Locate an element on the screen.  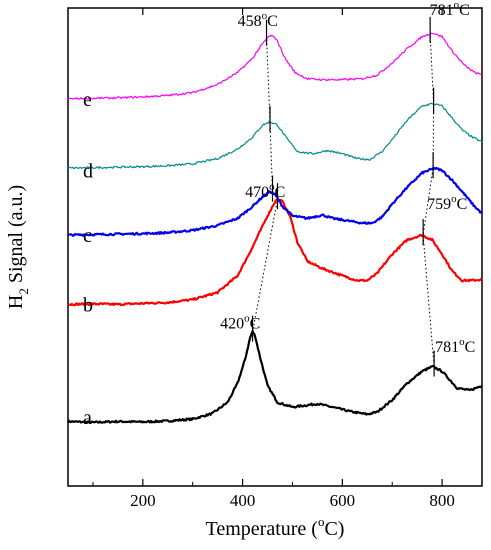
peak-annotation-value: 458 is located at coordinates (250, 21).